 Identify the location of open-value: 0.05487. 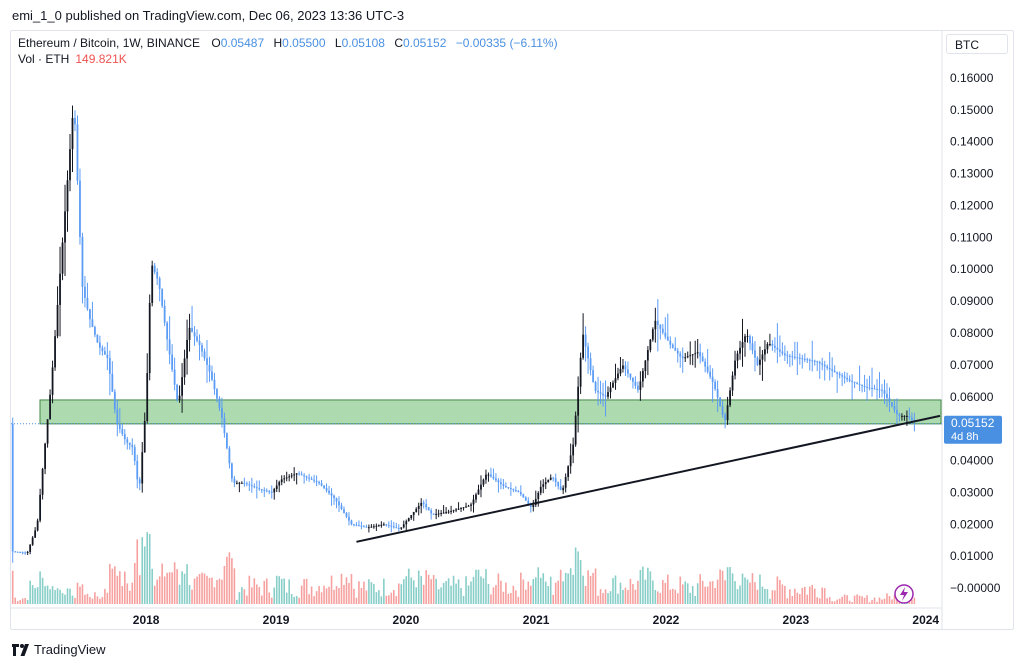
(242, 43).